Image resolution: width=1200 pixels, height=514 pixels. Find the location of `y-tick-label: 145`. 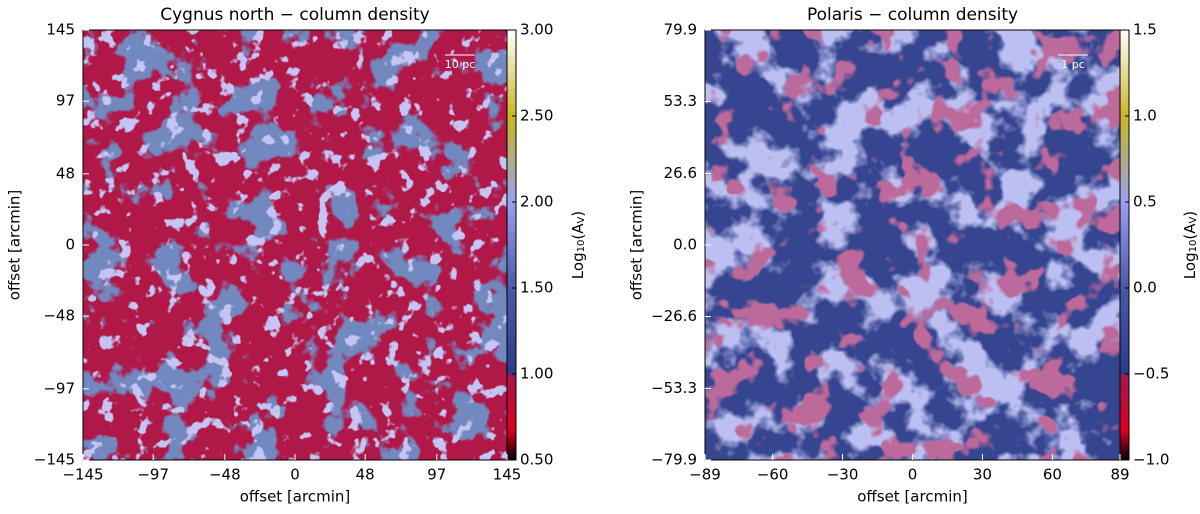

y-tick-label: 145 is located at coordinates (60, 30).